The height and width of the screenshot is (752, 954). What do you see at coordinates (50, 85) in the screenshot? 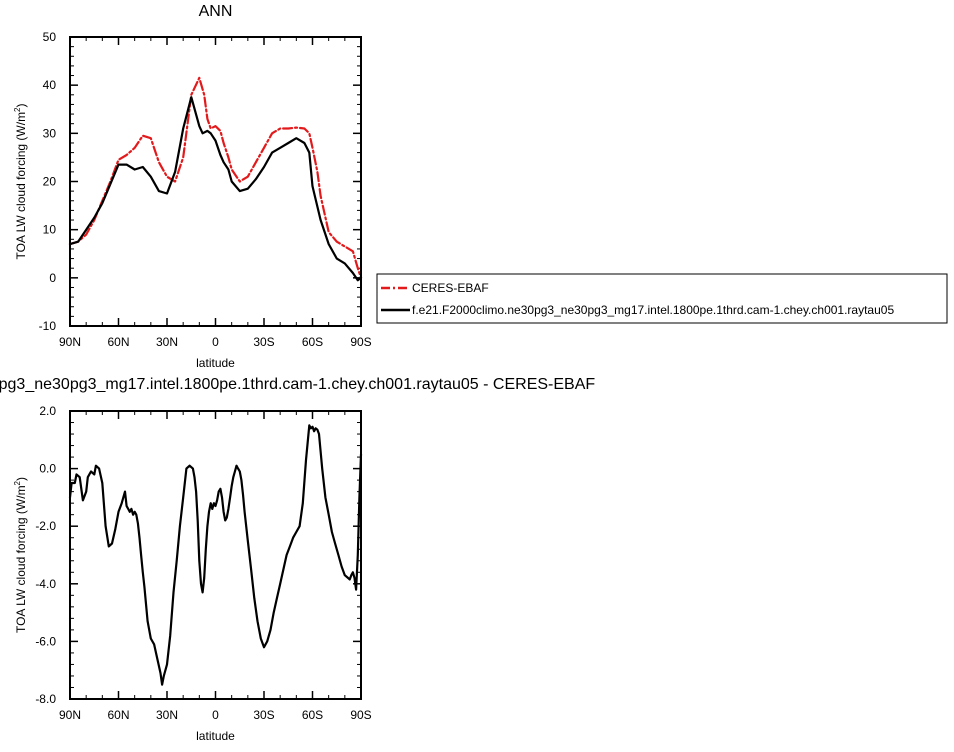
I see `top-panel-y-tick-label: 40` at bounding box center [50, 85].